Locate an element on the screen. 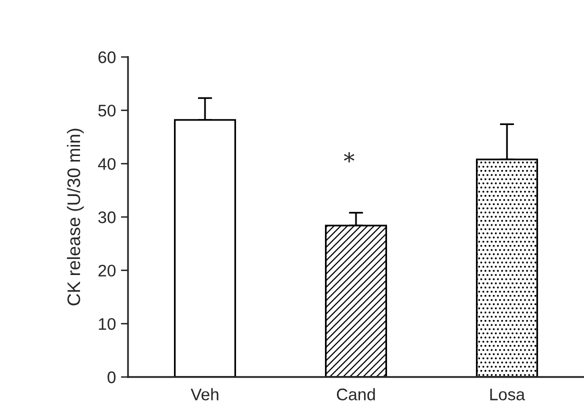 This screenshot has width=584, height=418. y-tick-label: 20 is located at coordinates (107, 270).